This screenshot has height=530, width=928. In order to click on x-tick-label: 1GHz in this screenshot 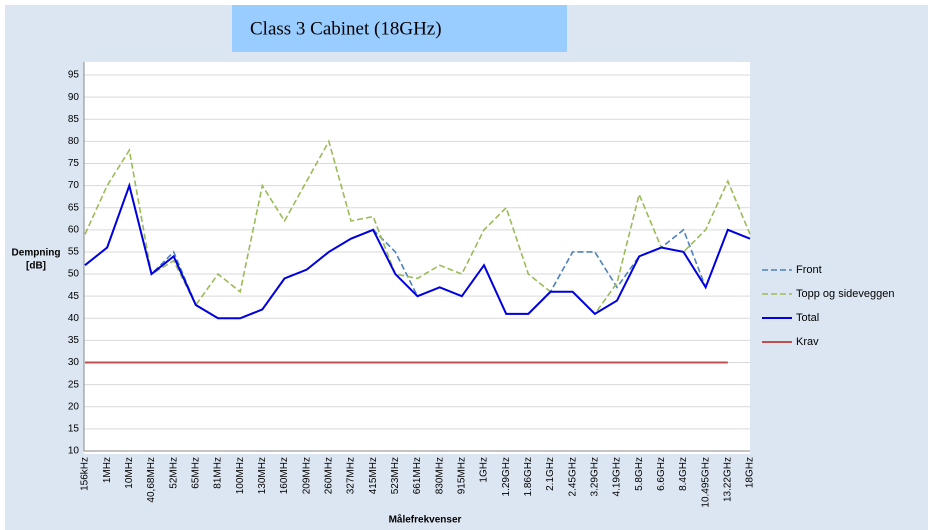, I will do `click(484, 470)`.